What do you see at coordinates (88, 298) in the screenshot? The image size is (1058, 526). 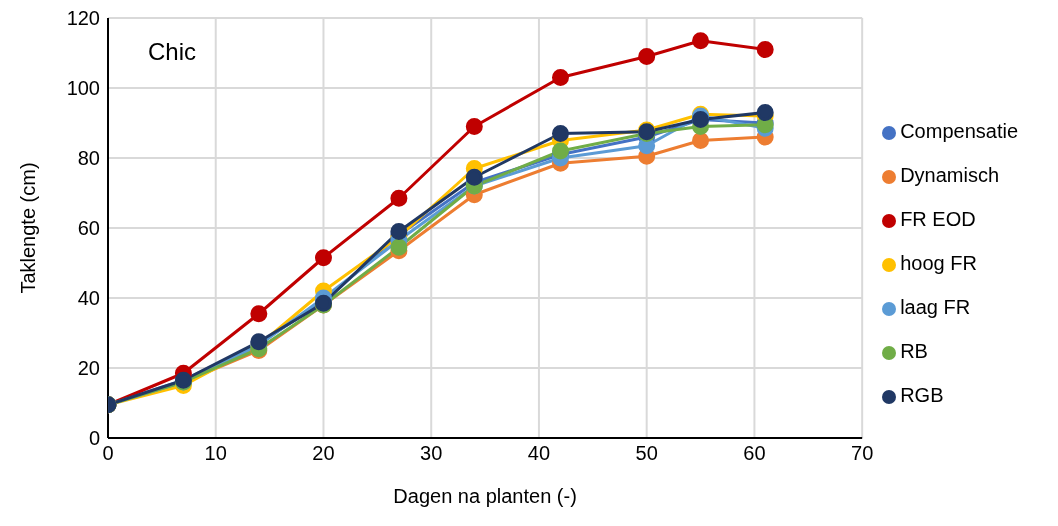 I see `y-tick-label: 40` at bounding box center [88, 298].